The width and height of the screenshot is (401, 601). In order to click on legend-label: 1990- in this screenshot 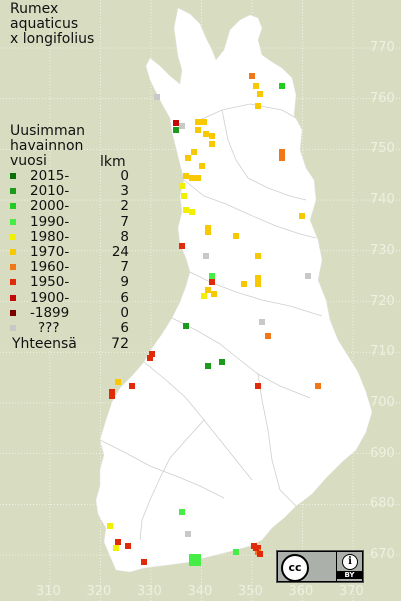, I will do `click(50, 221)`.